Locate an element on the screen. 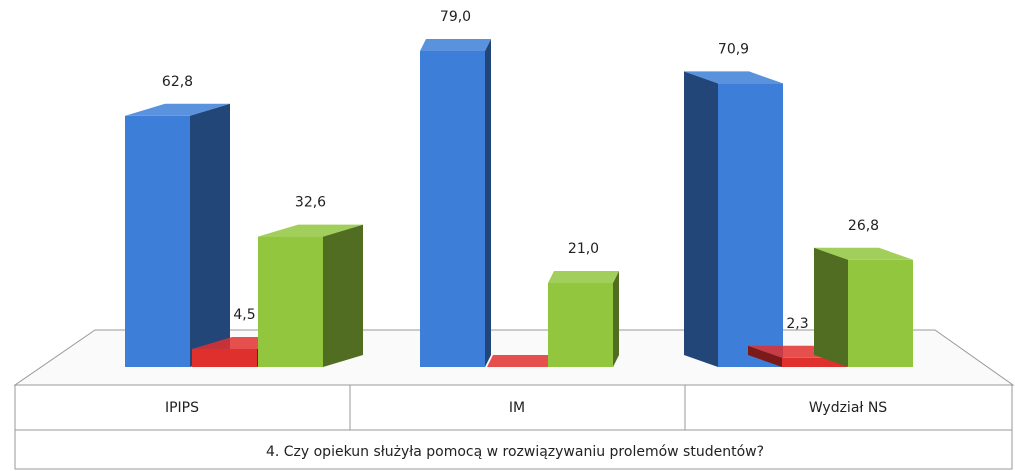 This screenshot has height=471, width=1015. data-label: 70,9 is located at coordinates (733, 49).